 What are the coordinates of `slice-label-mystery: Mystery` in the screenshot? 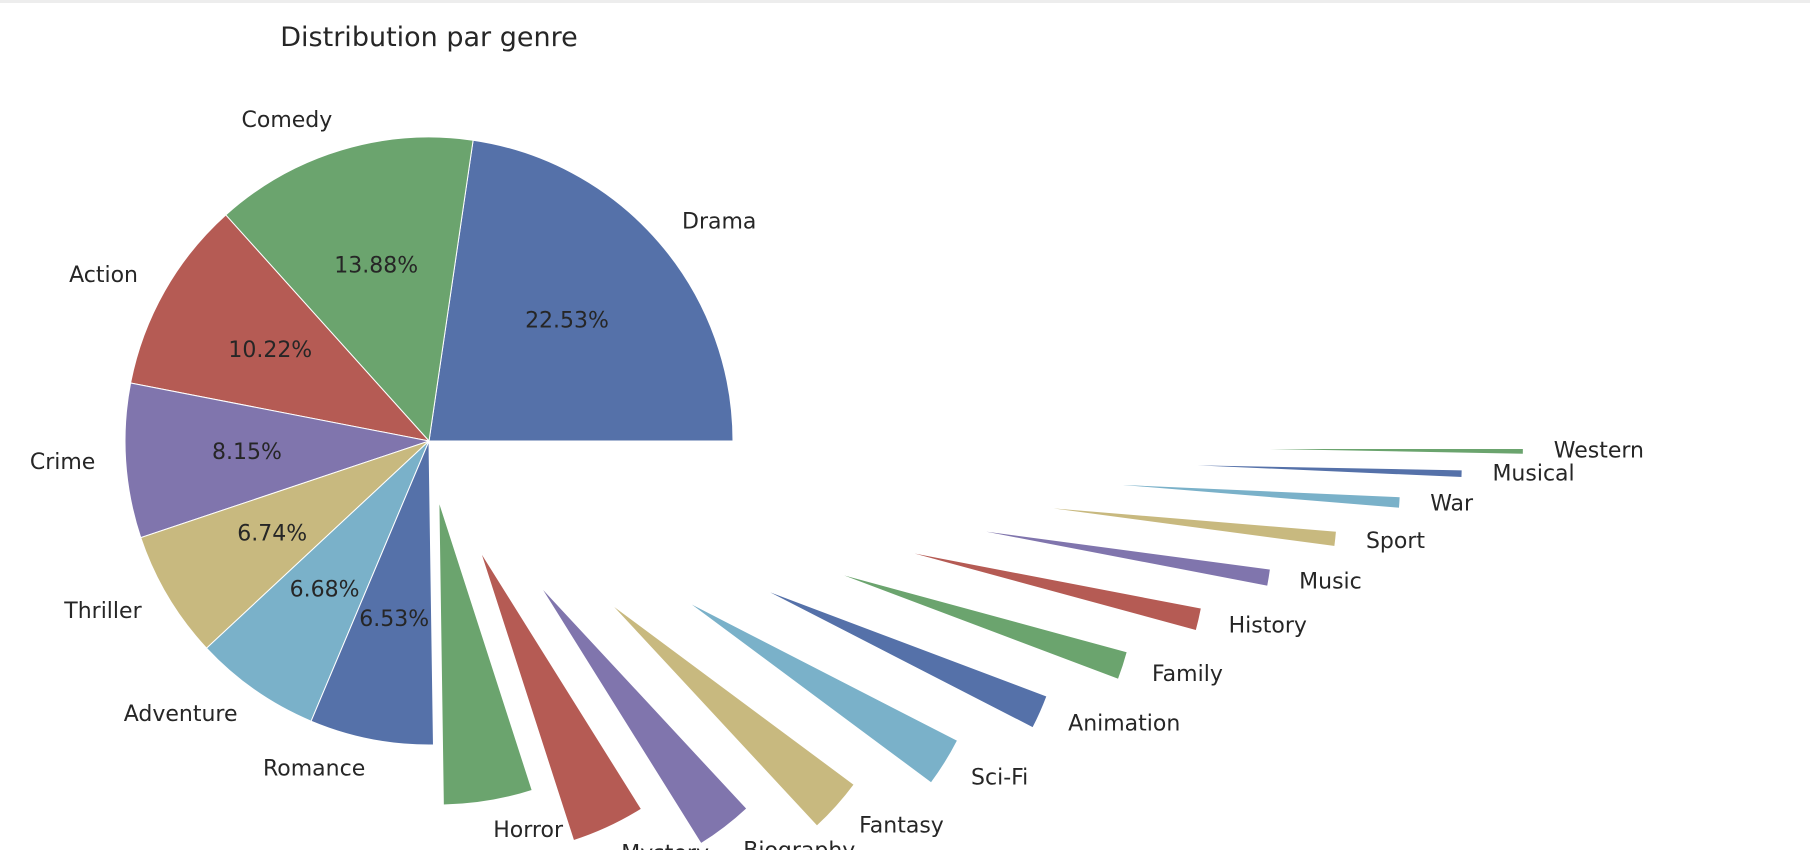 It's located at (665, 845).